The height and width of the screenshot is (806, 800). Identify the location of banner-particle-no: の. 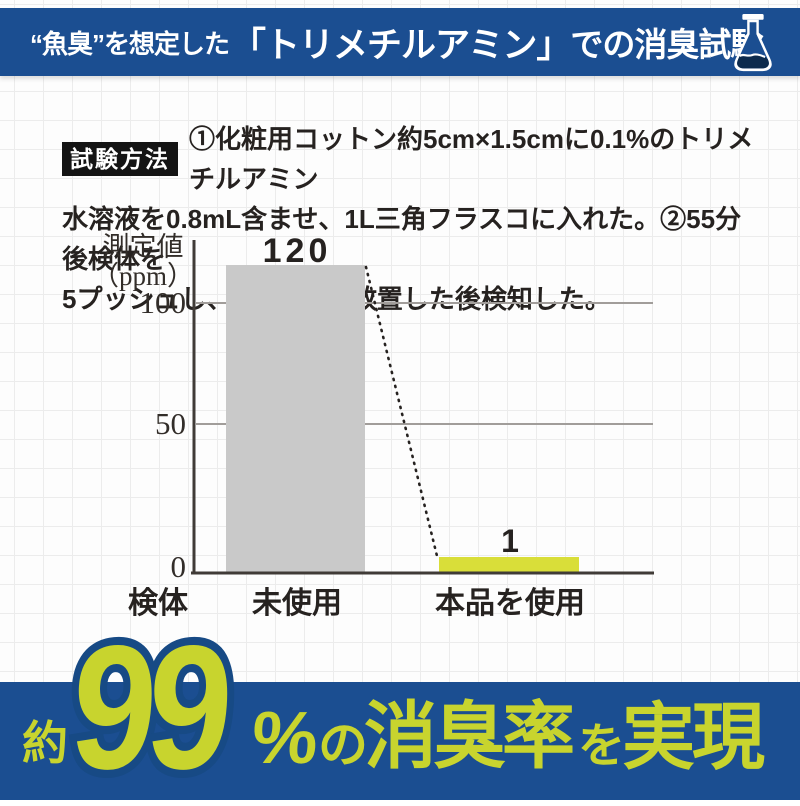
(343, 745).